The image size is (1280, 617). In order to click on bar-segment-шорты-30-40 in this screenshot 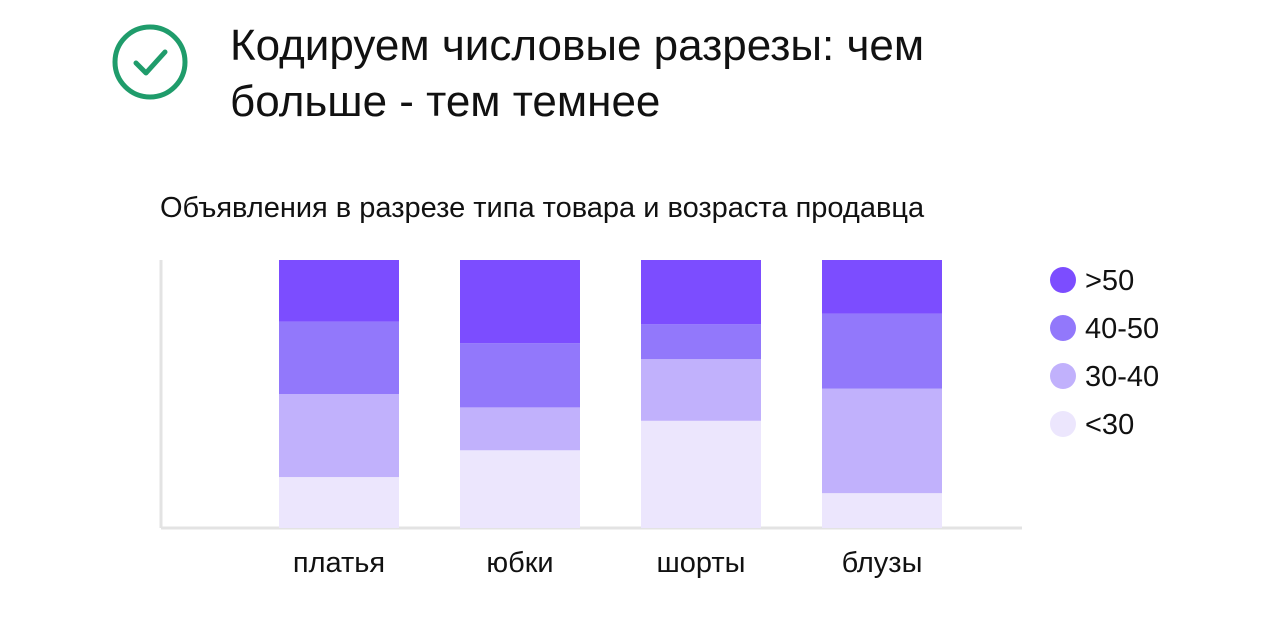, I will do `click(701, 390)`.